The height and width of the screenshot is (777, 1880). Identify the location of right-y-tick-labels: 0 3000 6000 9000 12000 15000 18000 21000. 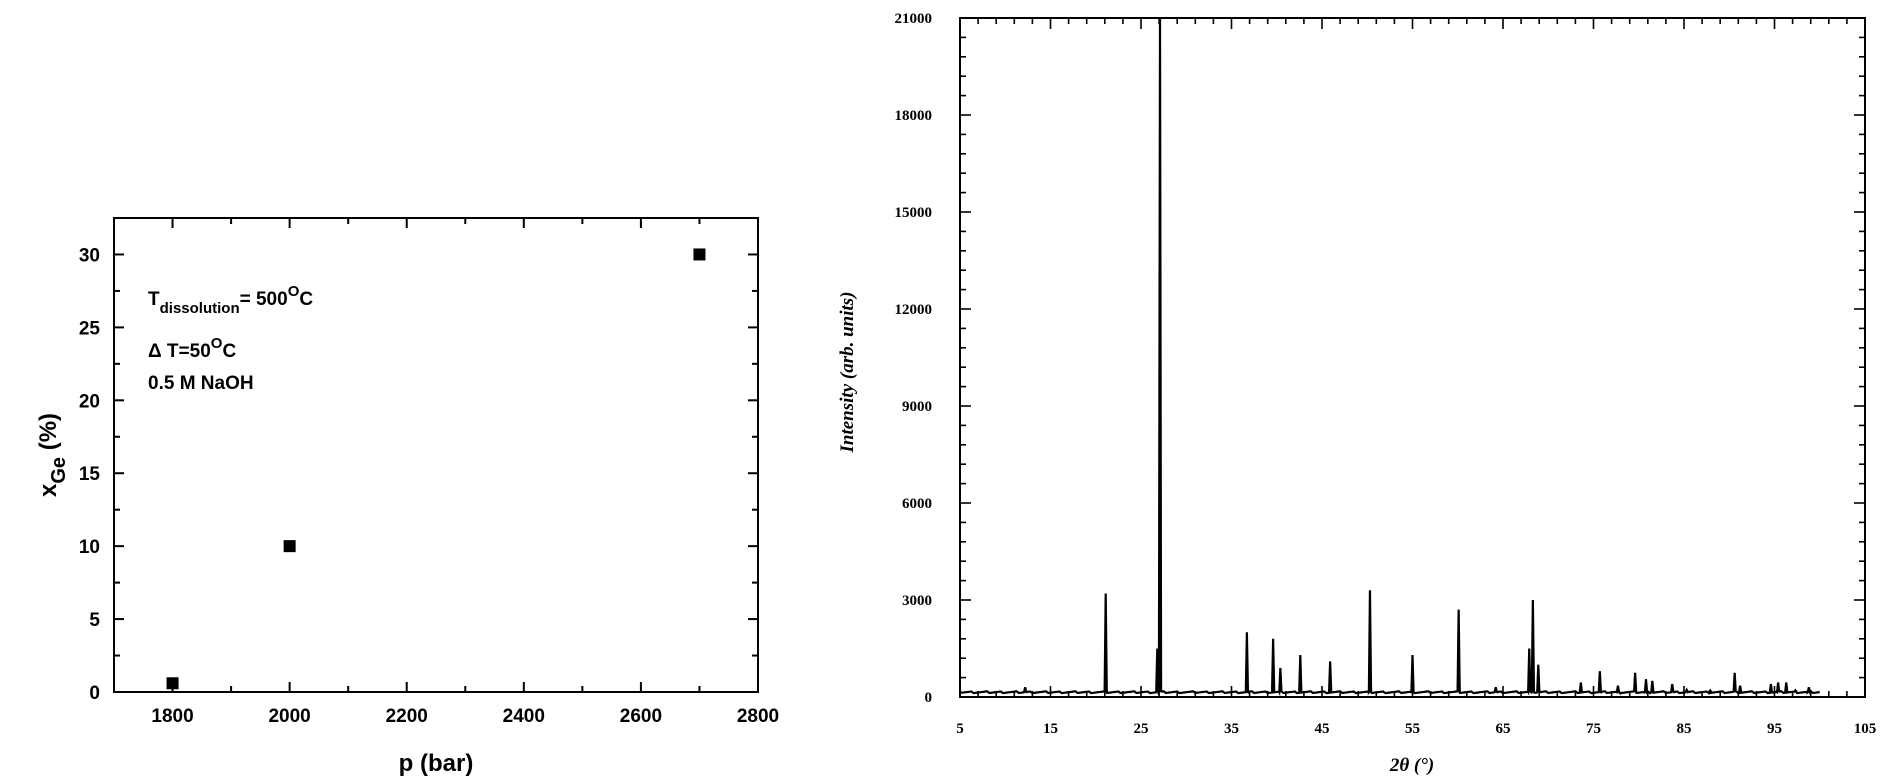
(914, 358).